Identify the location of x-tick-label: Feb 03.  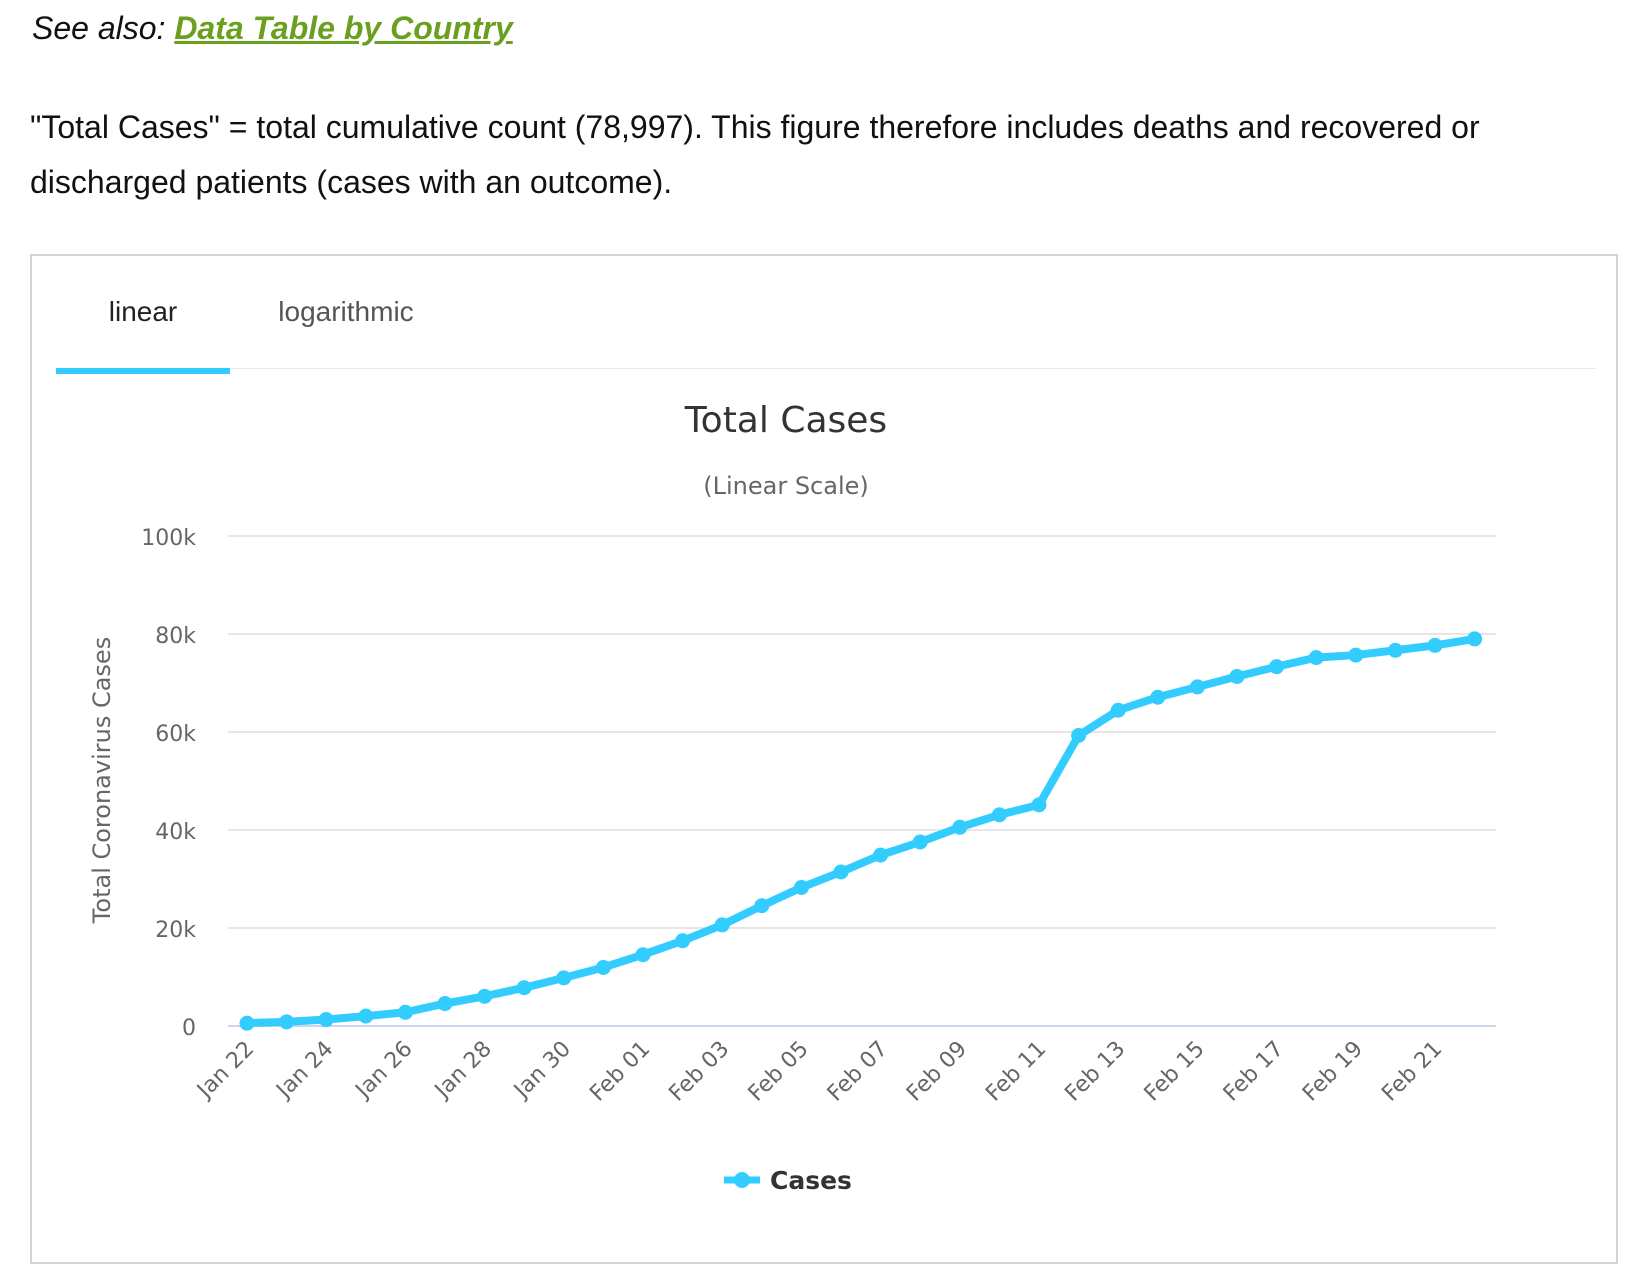
(699, 1072).